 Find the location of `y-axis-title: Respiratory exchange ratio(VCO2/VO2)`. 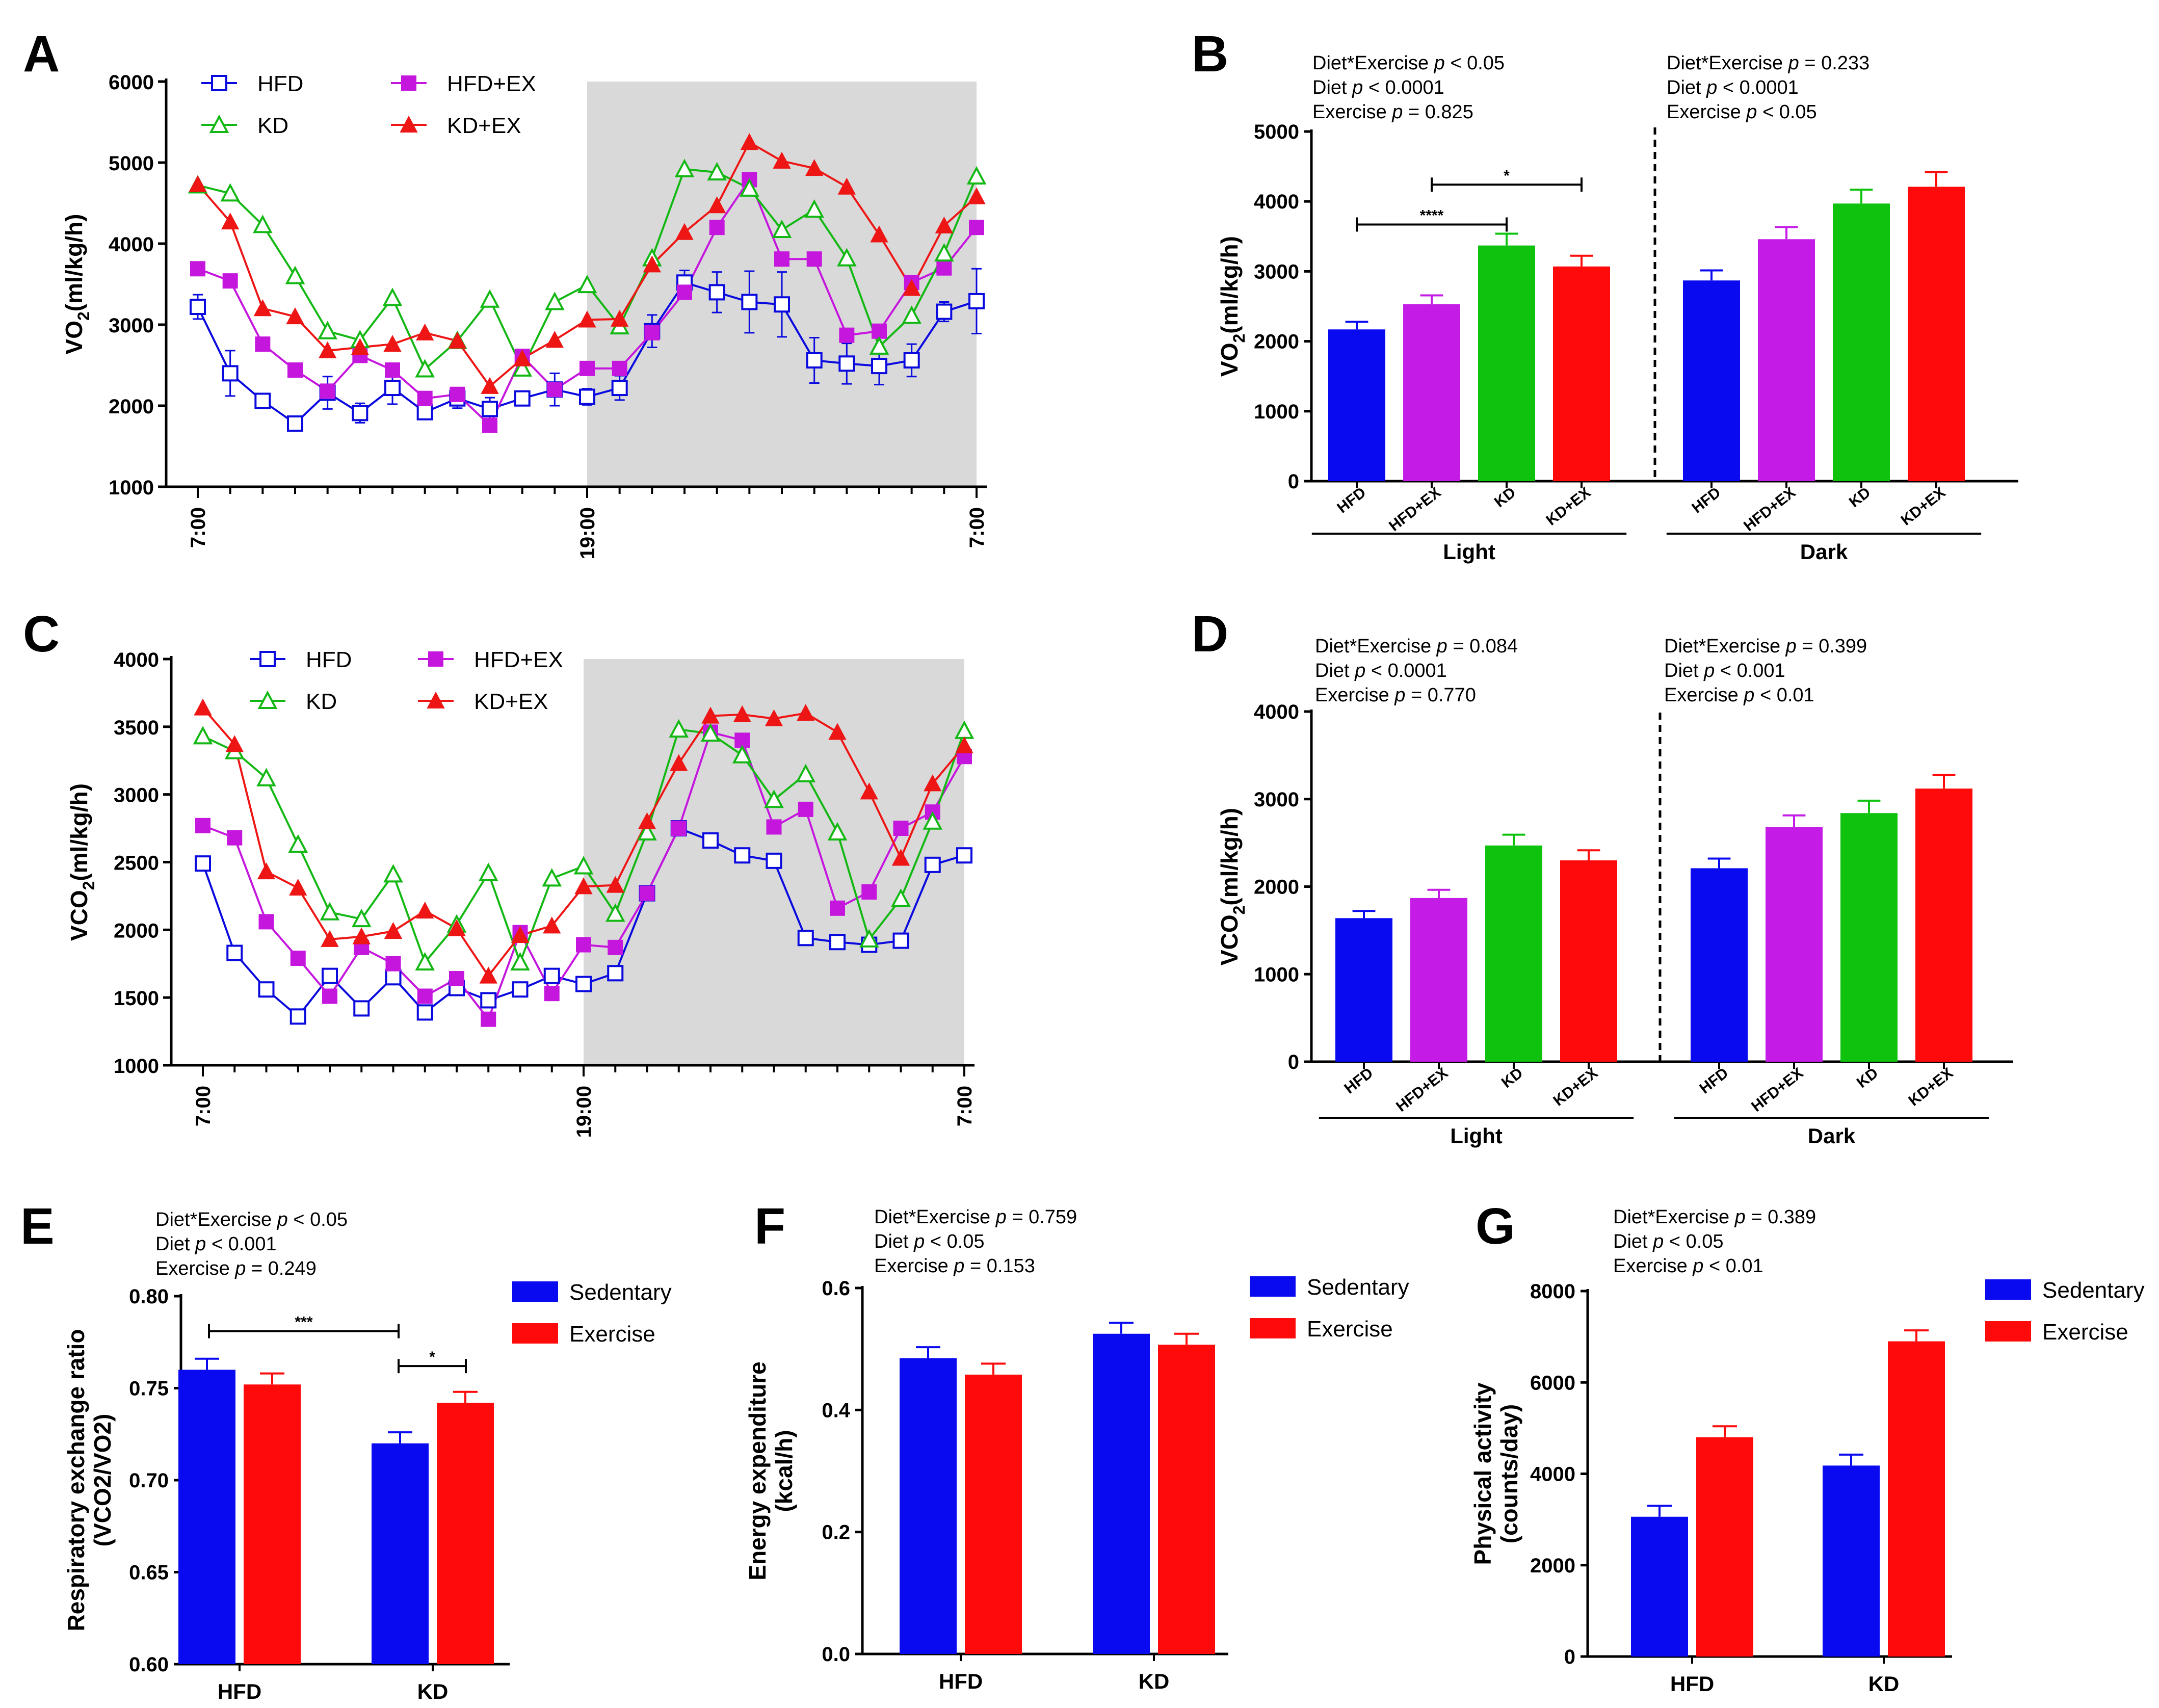

y-axis-title: Respiratory exchange ratio(VCO2/VO2) is located at coordinates (89, 1480).